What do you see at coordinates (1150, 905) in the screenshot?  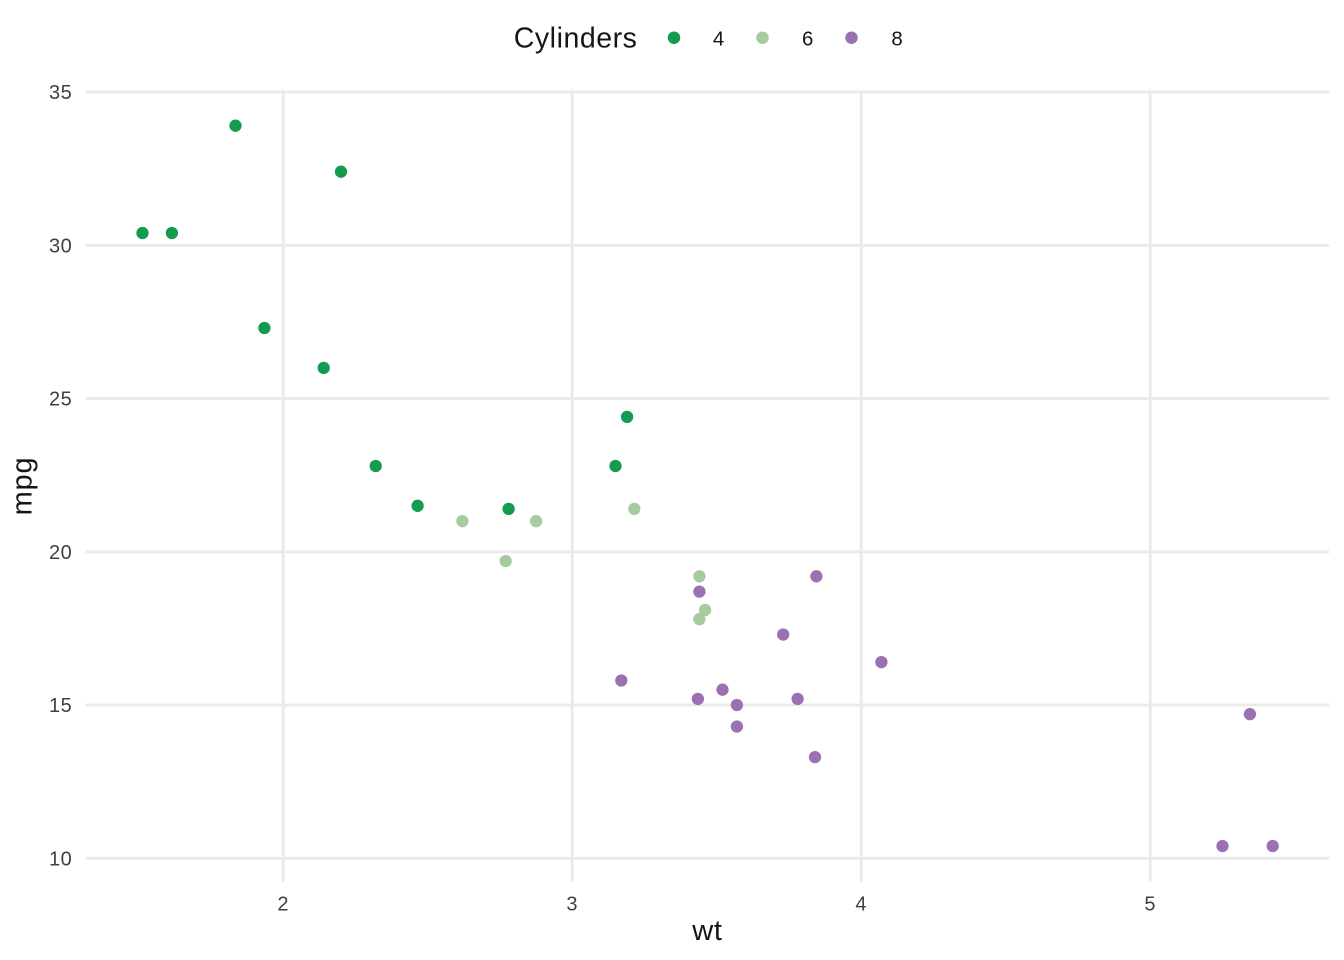 I see `svg-text: 5` at bounding box center [1150, 905].